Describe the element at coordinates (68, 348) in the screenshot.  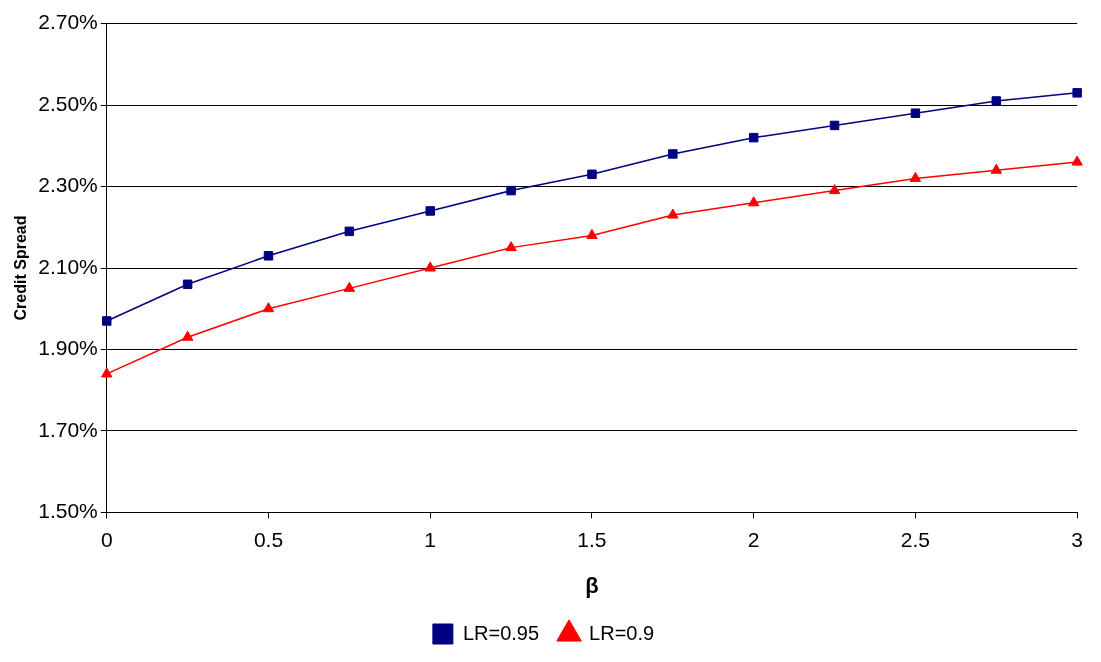
I see `y-tick-label: 1.90%` at that location.